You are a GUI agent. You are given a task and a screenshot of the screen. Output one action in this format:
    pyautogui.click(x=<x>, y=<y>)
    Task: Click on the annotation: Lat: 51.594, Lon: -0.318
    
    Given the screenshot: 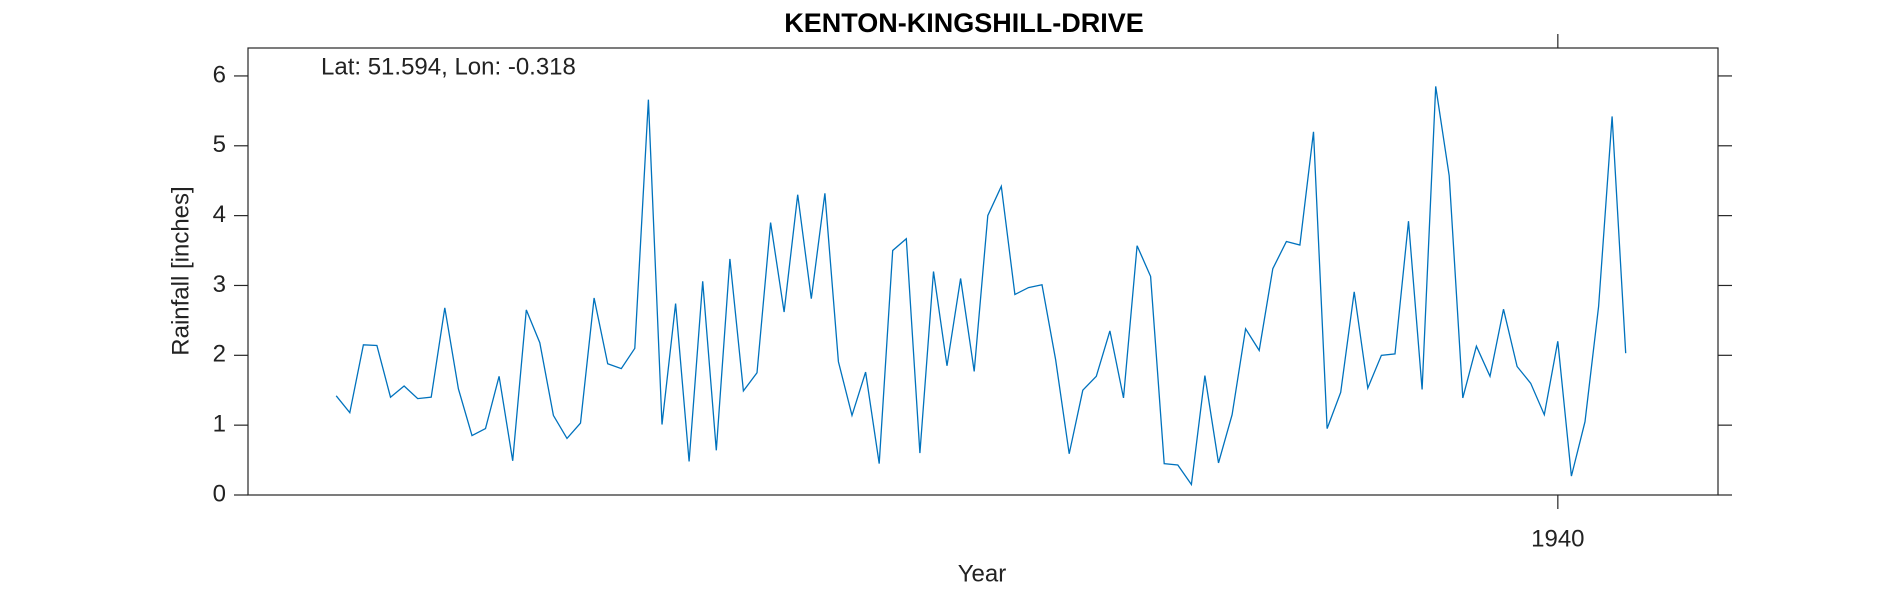 What is the action you would take?
    pyautogui.click(x=448, y=66)
    